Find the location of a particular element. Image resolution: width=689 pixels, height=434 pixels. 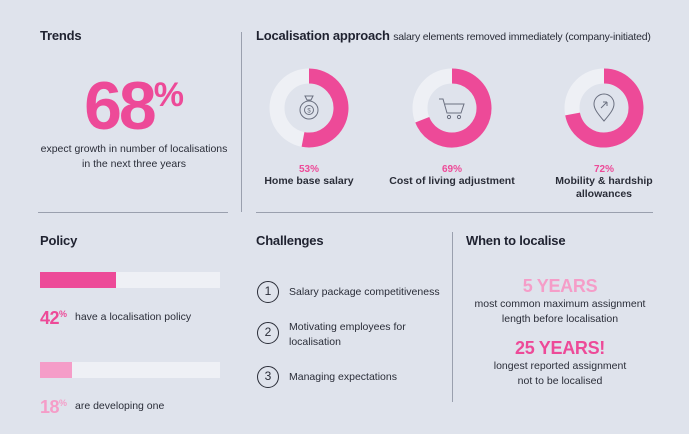

when-stat-1-line2: length before localisation is located at coordinates (560, 319).